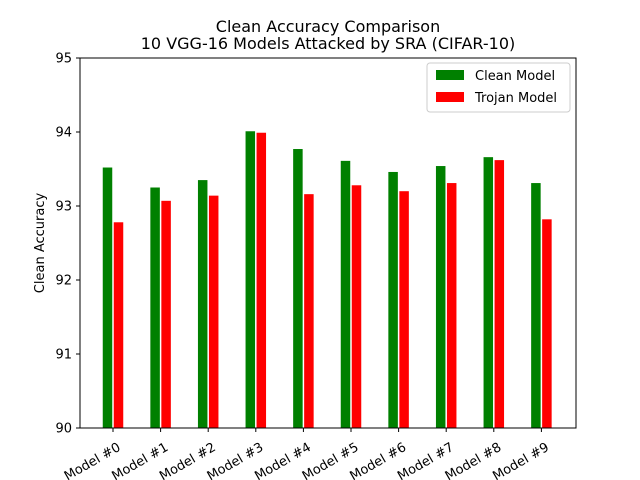 The width and height of the screenshot is (640, 480). I want to click on legend-label-trojan: Trojan Model, so click(515, 98).